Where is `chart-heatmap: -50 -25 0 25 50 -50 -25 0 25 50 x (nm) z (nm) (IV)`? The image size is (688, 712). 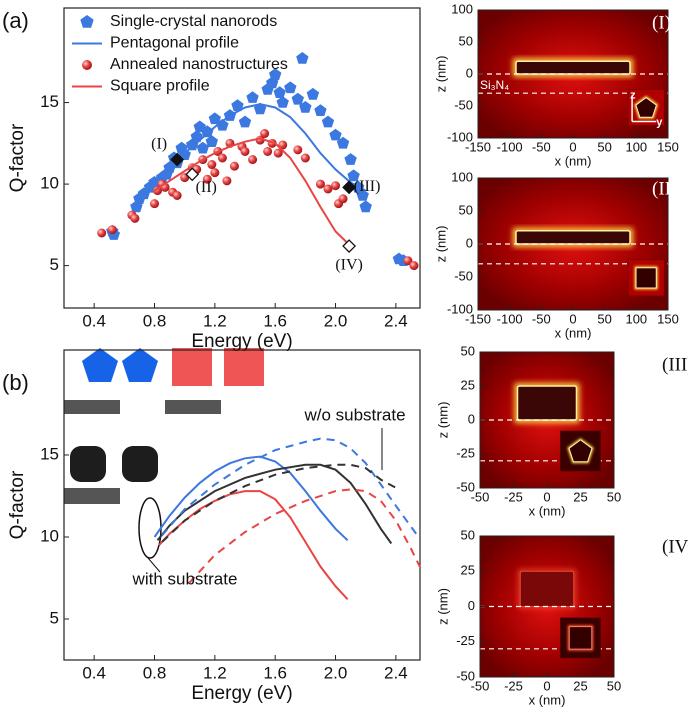
chart-heatmap: -50 -25 0 25 50 -50 -25 0 25 50 x (nm) z (nm) (IV) is located at coordinates (561, 617).